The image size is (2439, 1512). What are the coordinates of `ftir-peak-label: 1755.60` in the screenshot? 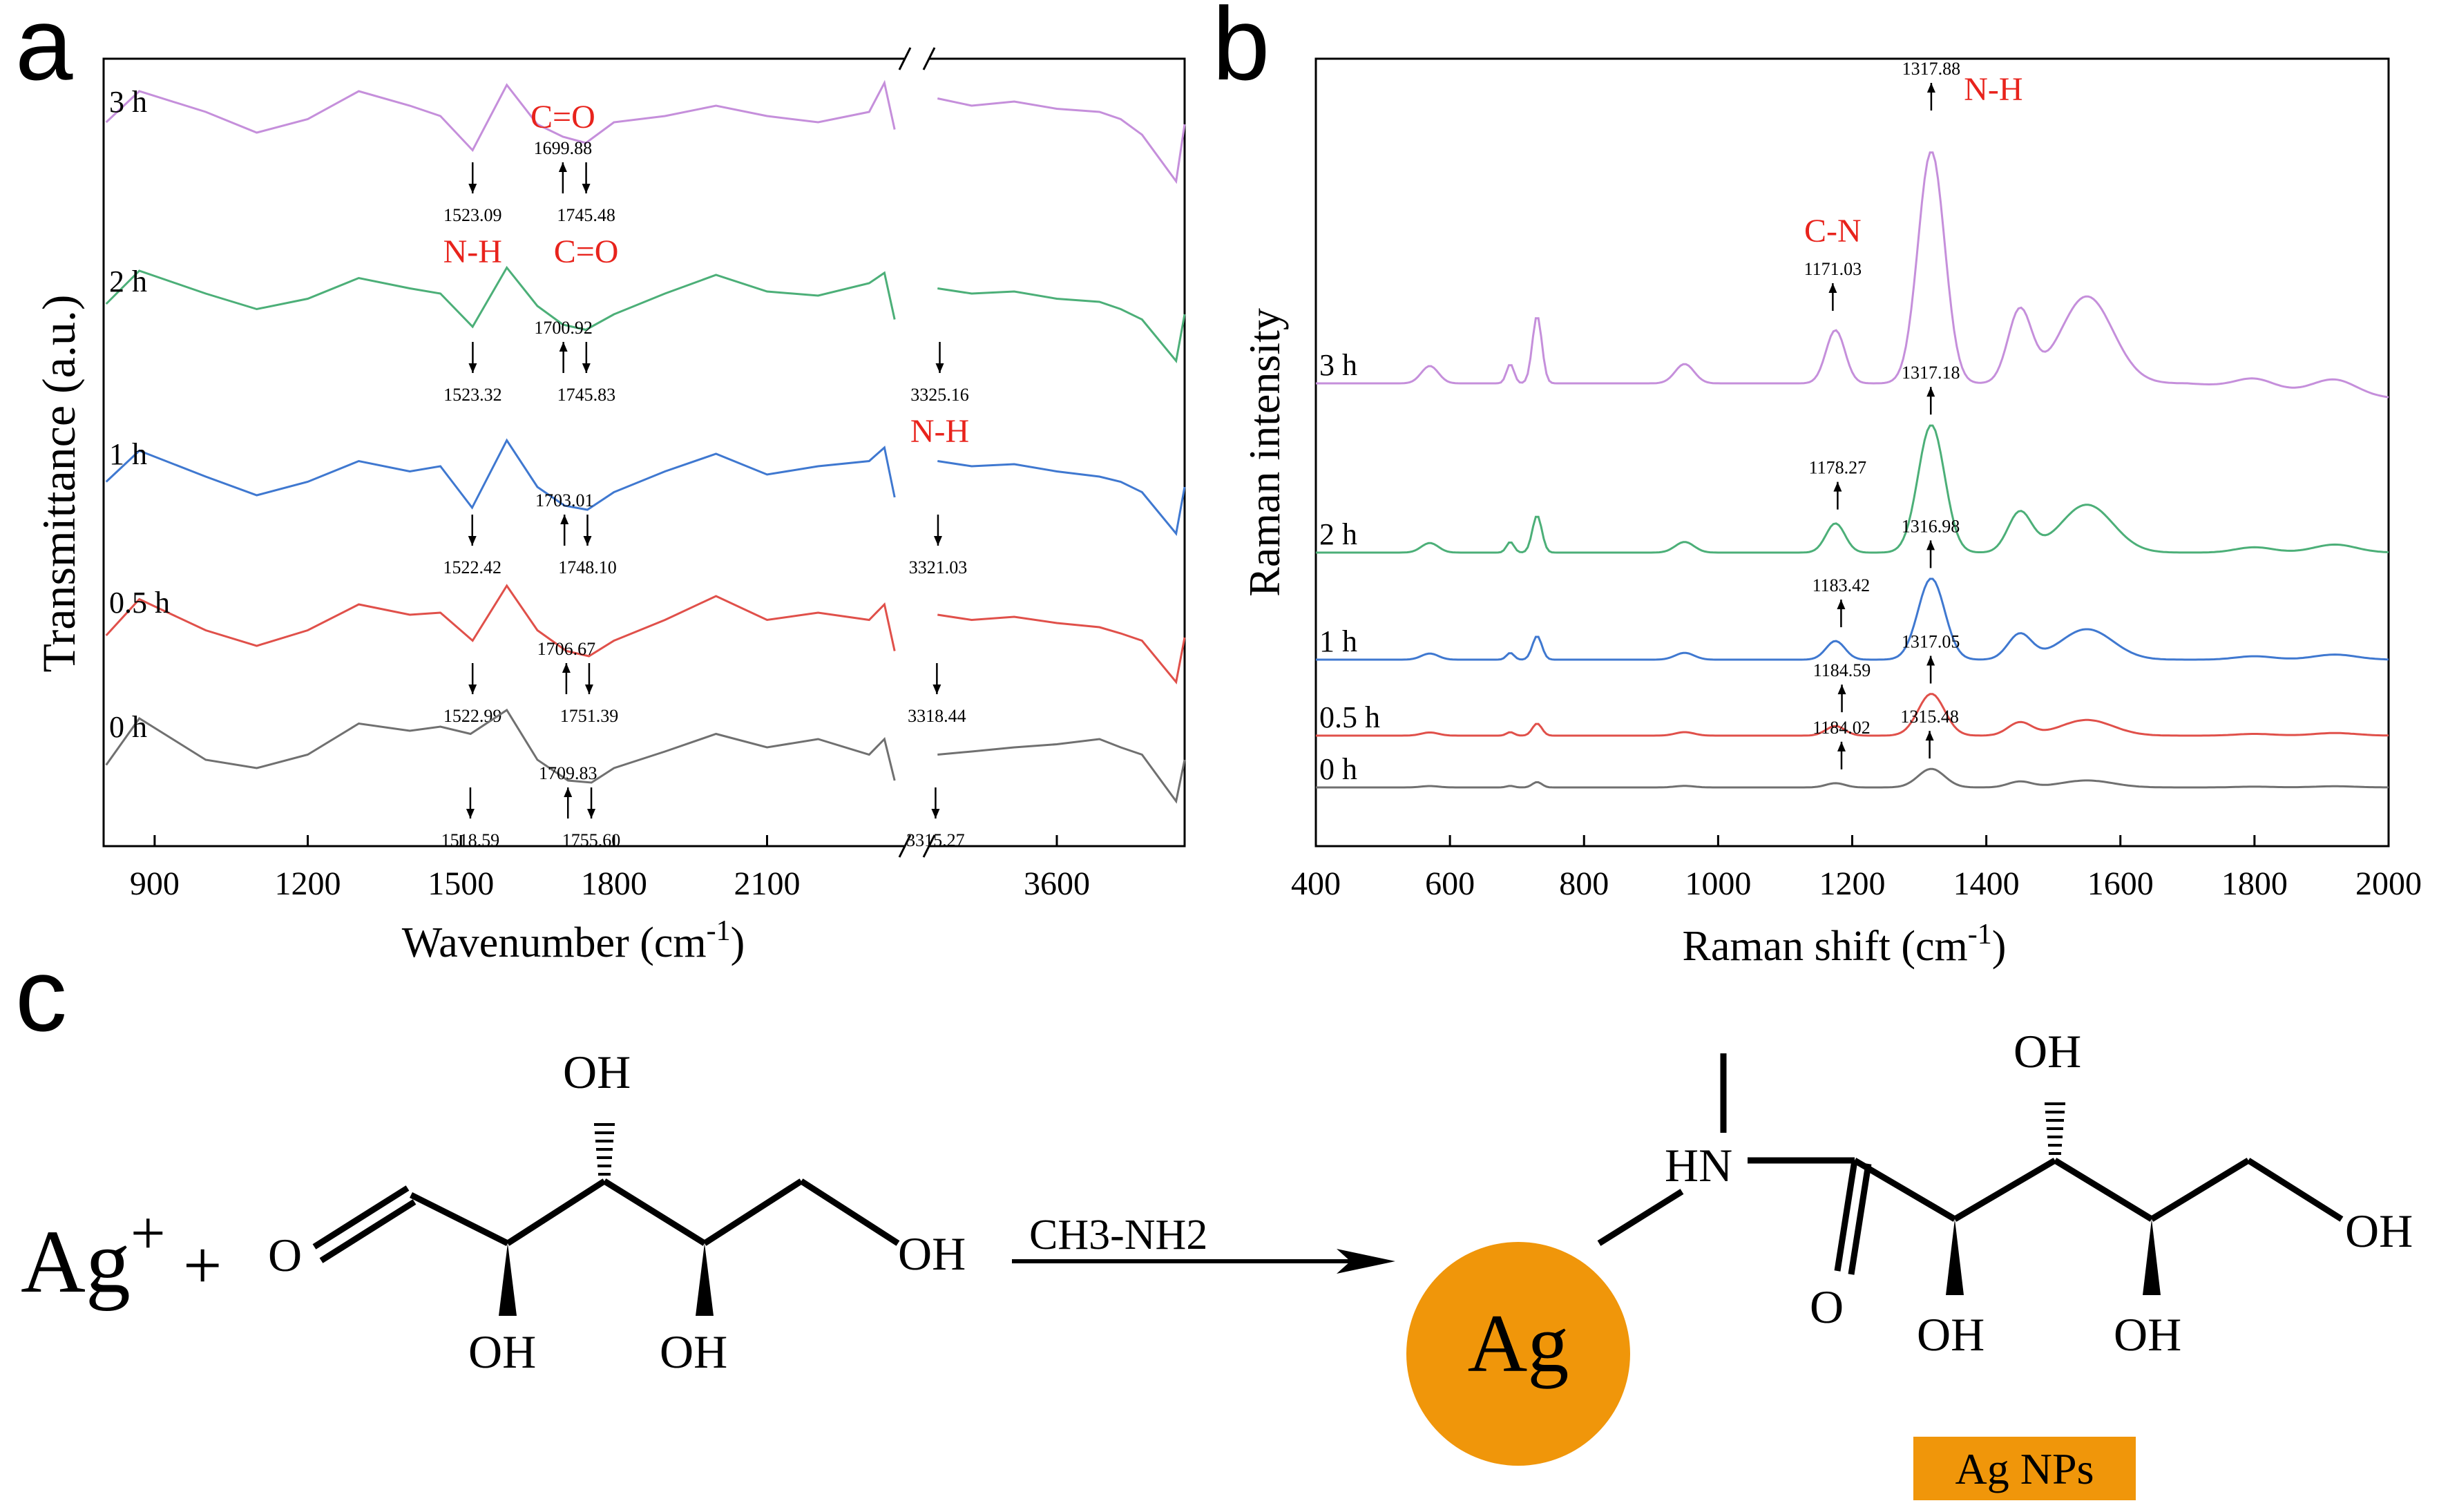 It's located at (591, 840).